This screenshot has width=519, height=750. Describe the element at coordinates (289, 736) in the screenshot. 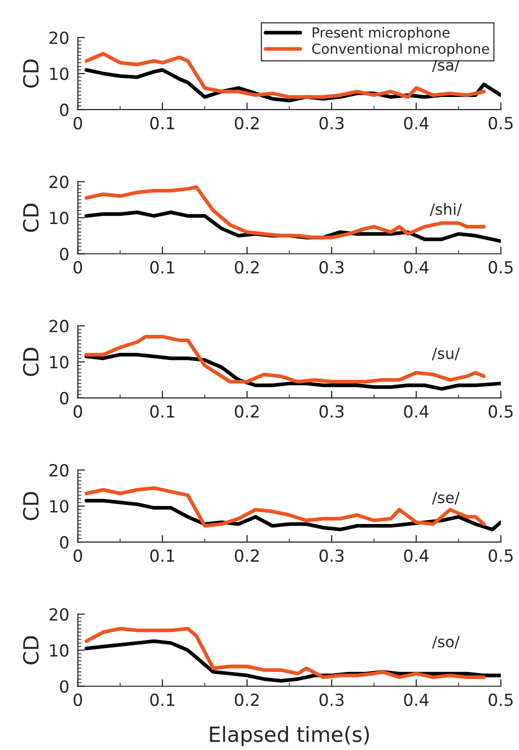

I see `x-axis-title: Elapsed time(s)` at that location.